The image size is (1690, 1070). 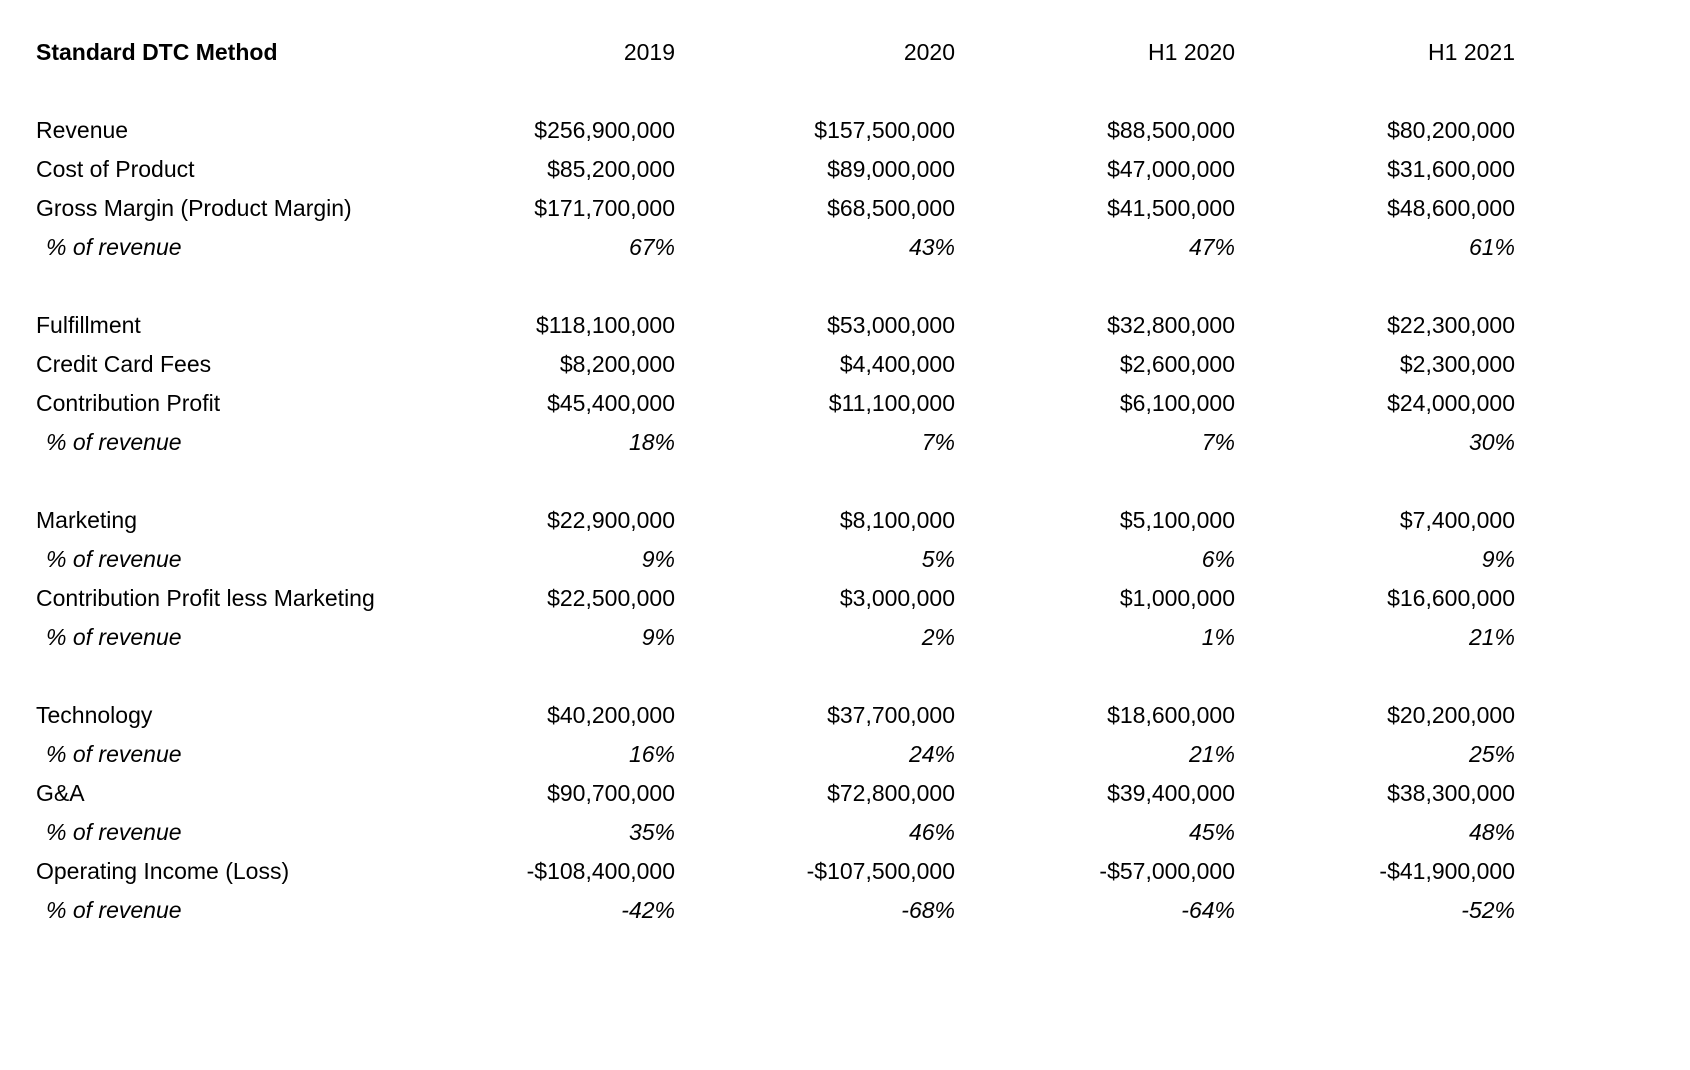 What do you see at coordinates (1171, 208) in the screenshot?
I see `cell-value: $41,500,000` at bounding box center [1171, 208].